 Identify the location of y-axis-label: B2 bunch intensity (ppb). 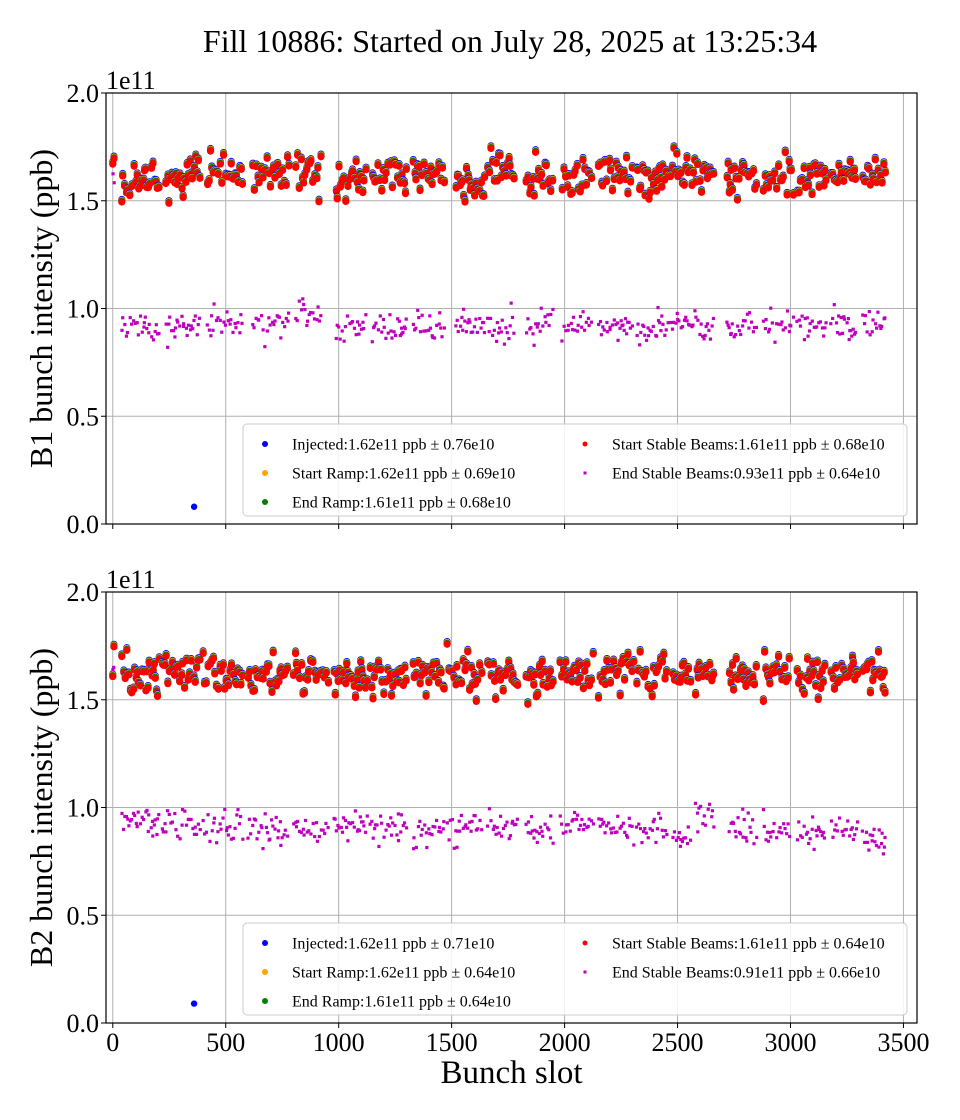
(41, 807).